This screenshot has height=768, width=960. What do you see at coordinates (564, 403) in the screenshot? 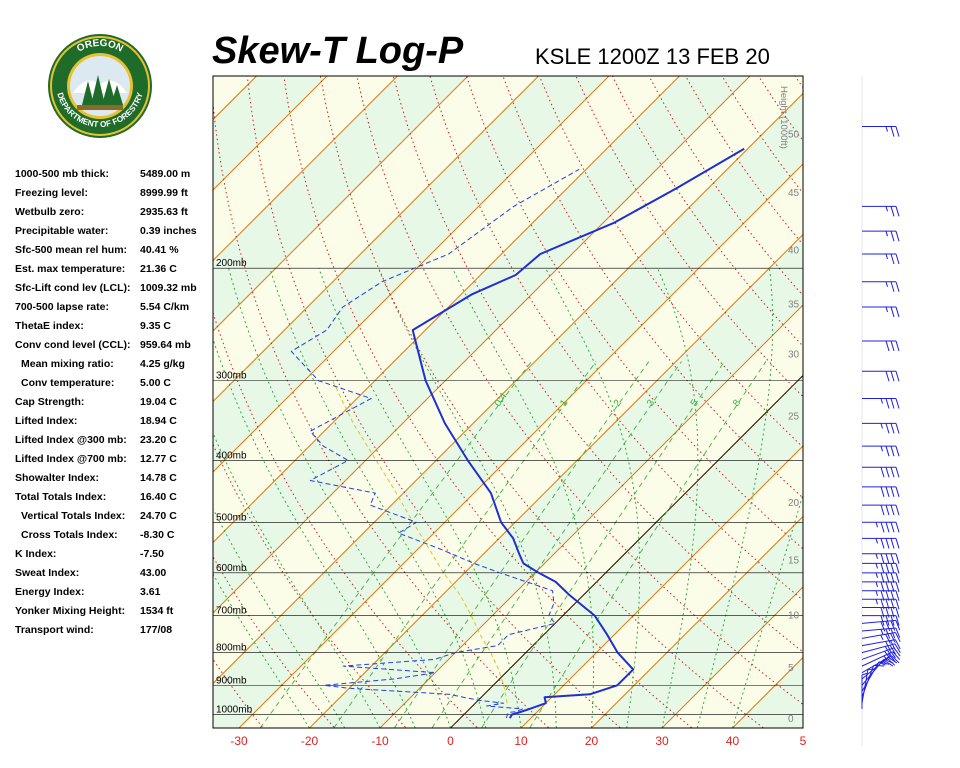
I see `mixing-ratio-label: 1` at bounding box center [564, 403].